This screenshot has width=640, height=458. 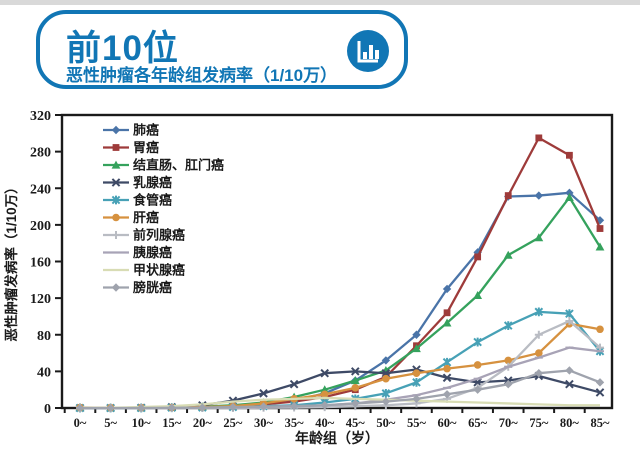 What do you see at coordinates (203, 423) in the screenshot?
I see `x-tick-label: 20~` at bounding box center [203, 423].